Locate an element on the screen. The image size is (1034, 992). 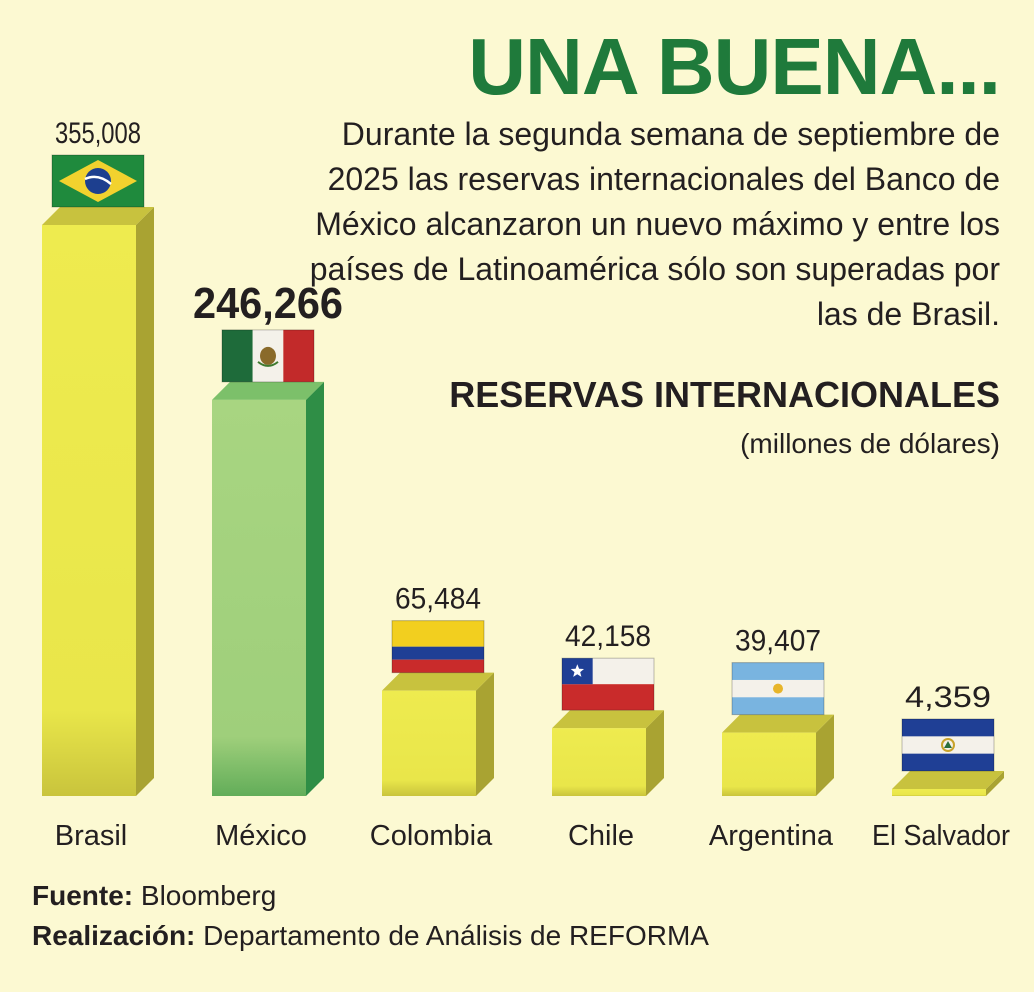
bar-top-colombia is located at coordinates (438, 681).